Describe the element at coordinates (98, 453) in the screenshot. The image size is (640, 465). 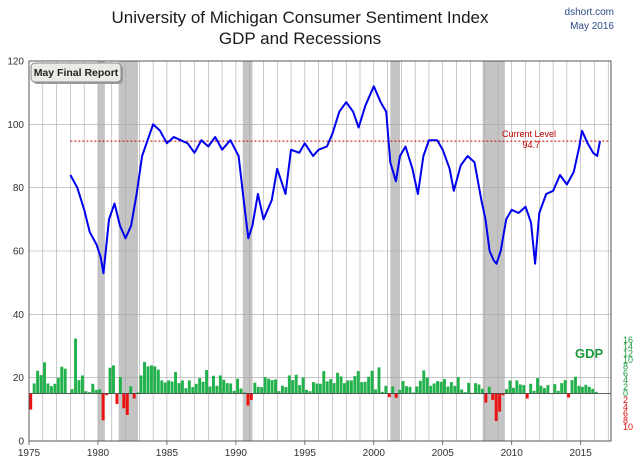
I see `x-tick-label: 1980` at that location.